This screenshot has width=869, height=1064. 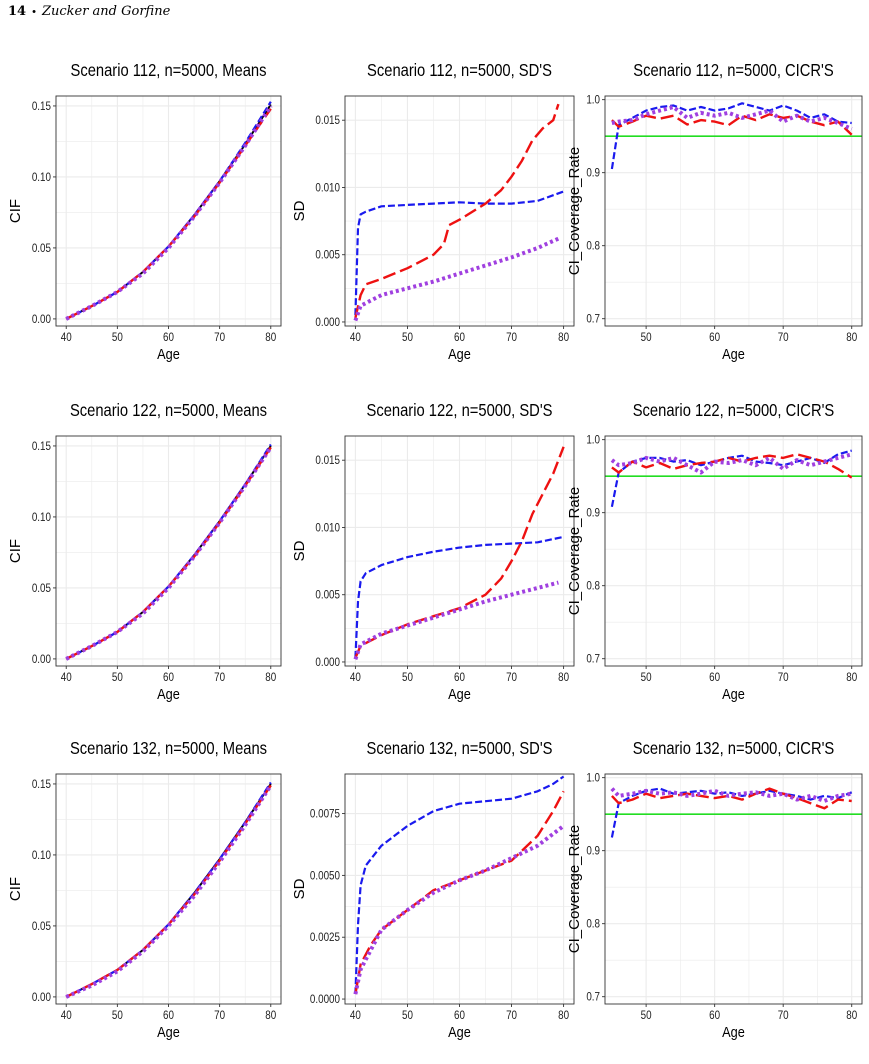 I want to click on y-tick-label: 0.7, so click(x=593, y=319).